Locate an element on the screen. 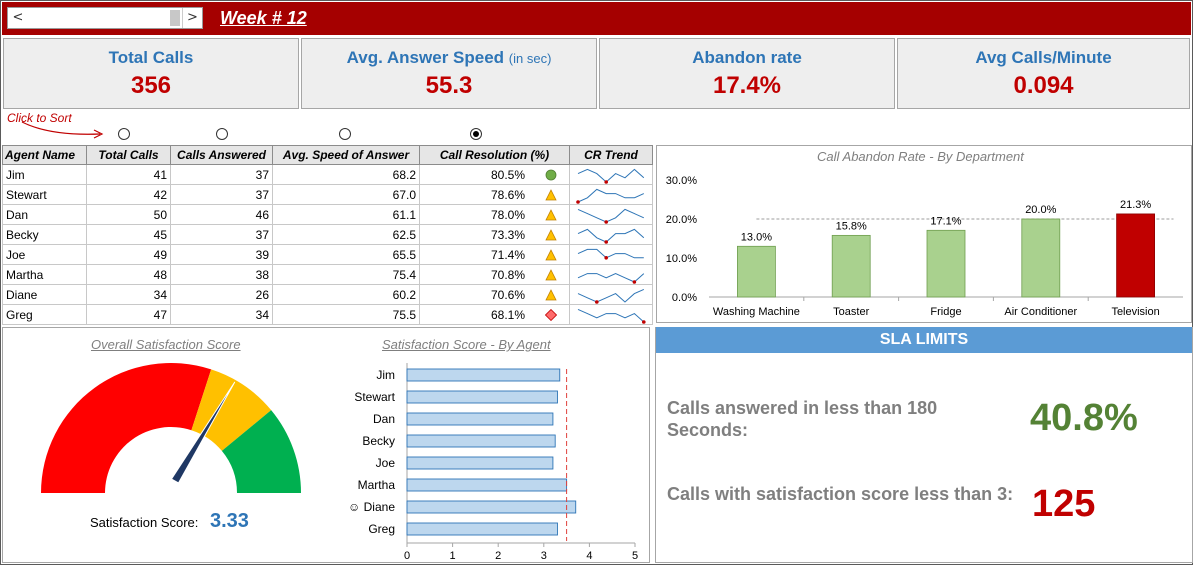  sla-value-satisfaction: 125 is located at coordinates (1064, 504).